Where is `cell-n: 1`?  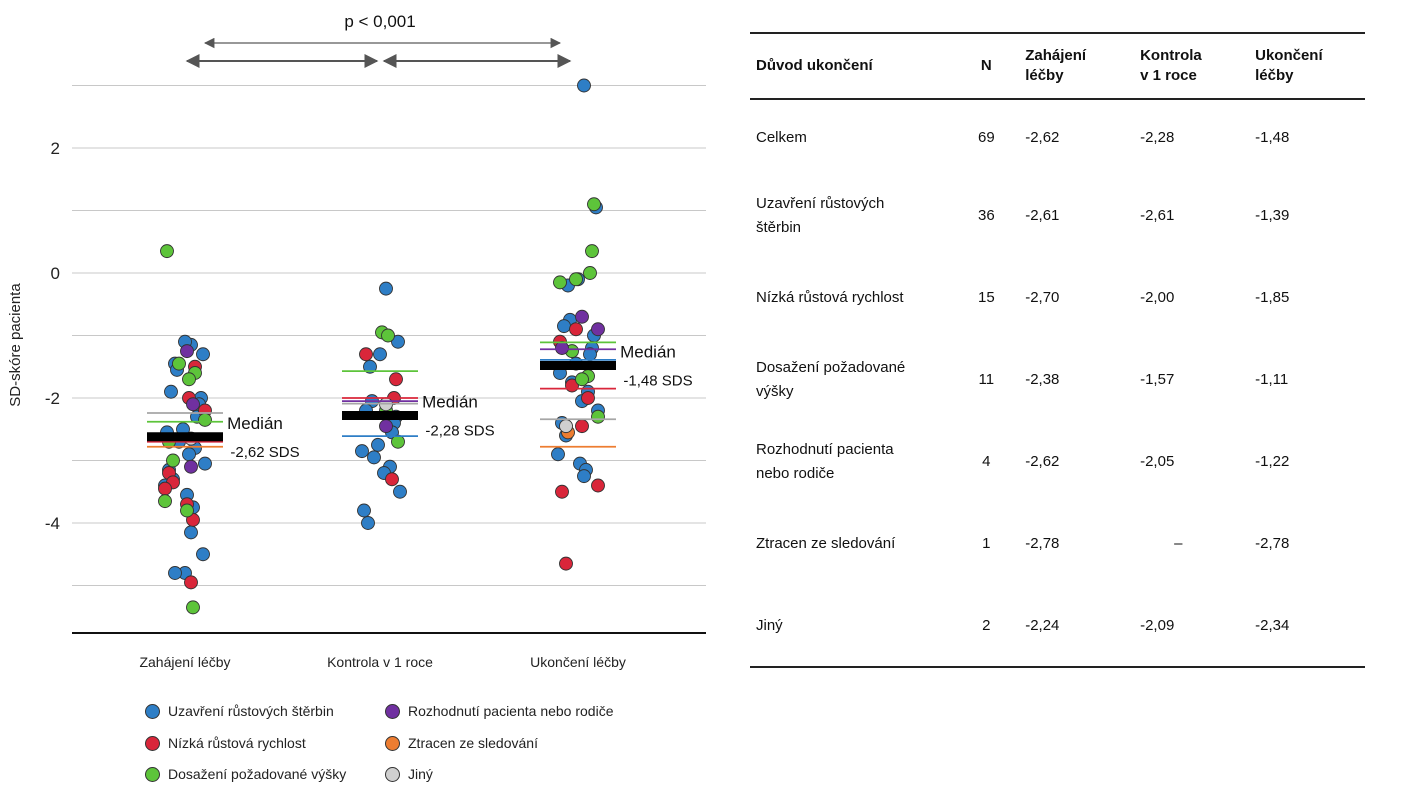 cell-n: 1 is located at coordinates (986, 543).